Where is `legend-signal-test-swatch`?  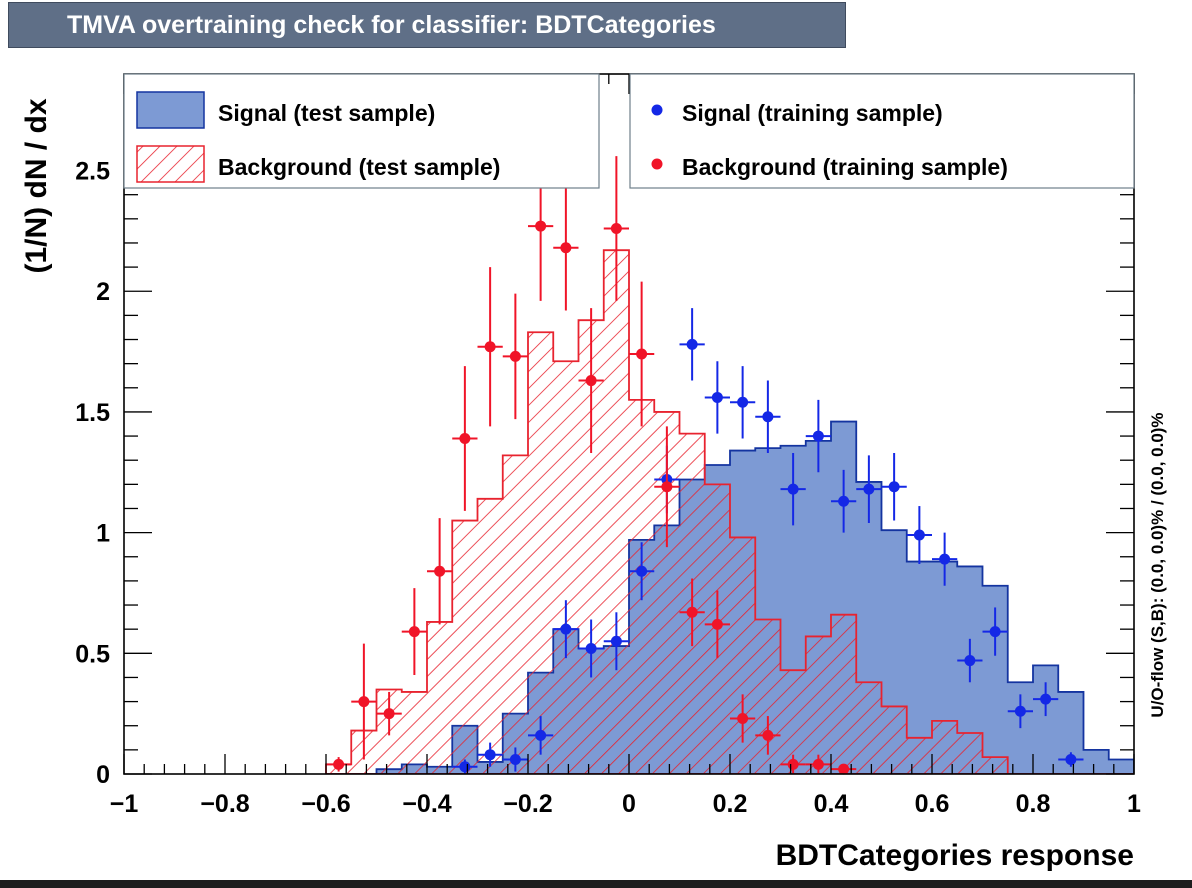 legend-signal-test-swatch is located at coordinates (170, 110).